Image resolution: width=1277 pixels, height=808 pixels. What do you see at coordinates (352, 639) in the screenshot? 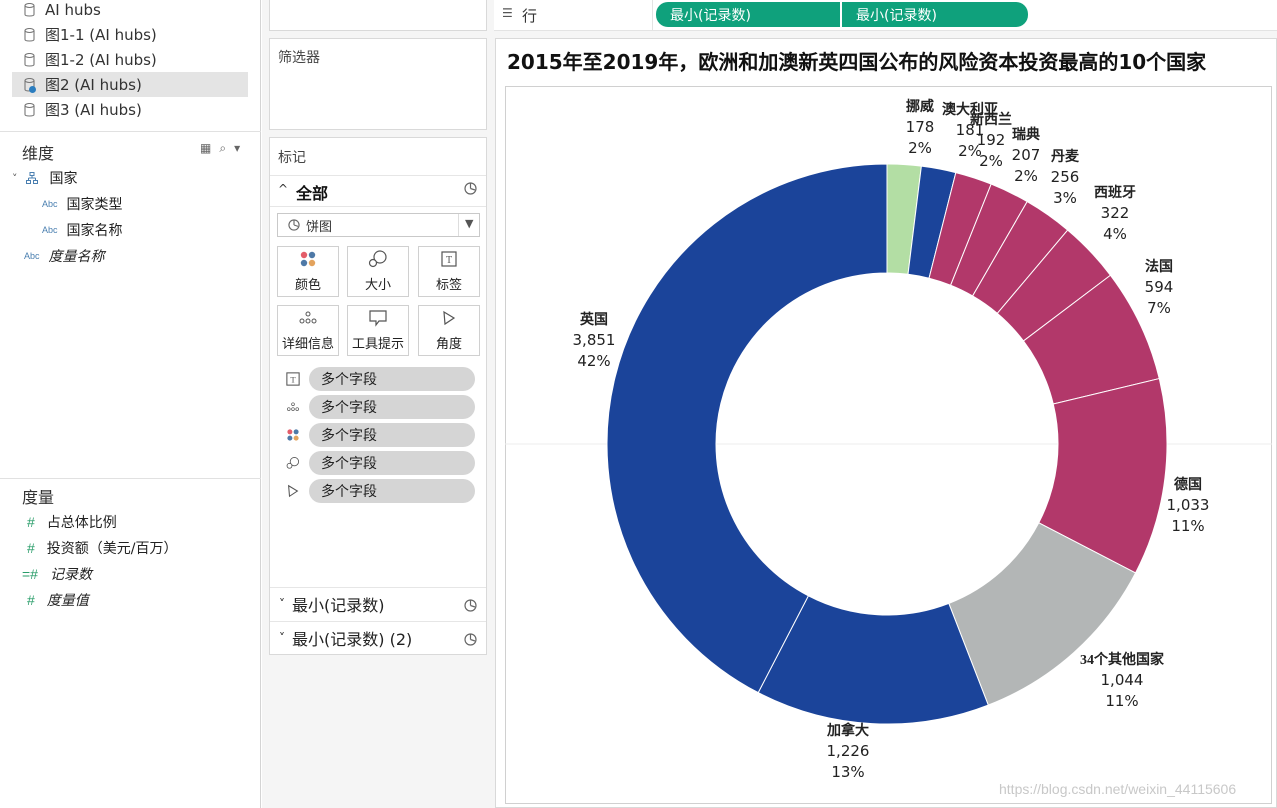
I see `sub-marks-label: 最小(记录数) (2)` at bounding box center [352, 639].